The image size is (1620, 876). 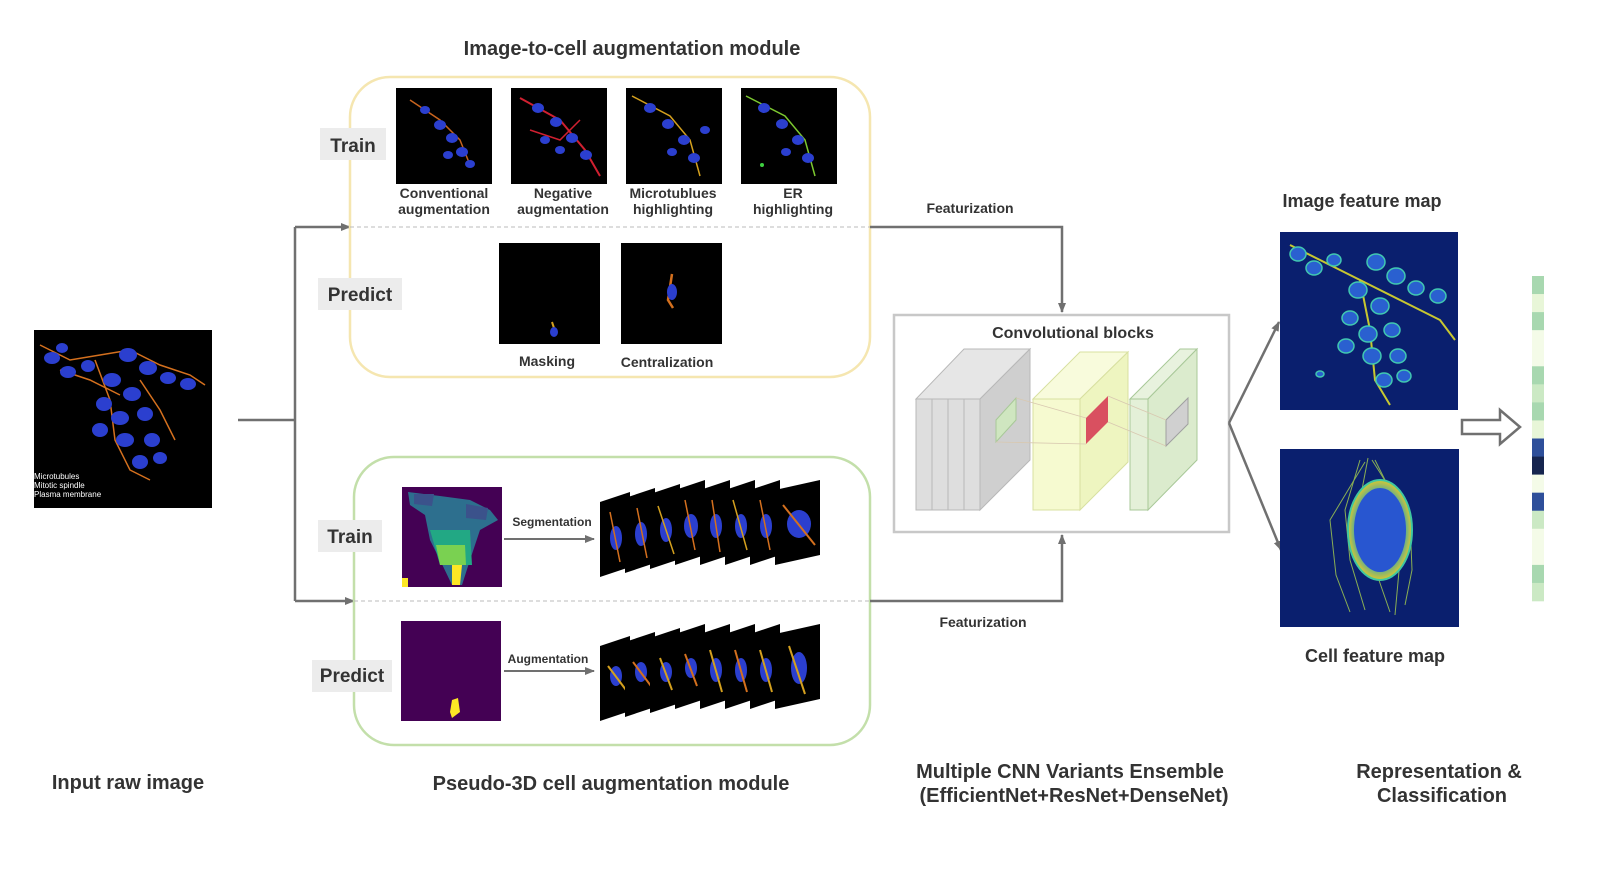 What do you see at coordinates (1361, 201) in the screenshot?
I see `image-feature-map-title: Image feature map` at bounding box center [1361, 201].